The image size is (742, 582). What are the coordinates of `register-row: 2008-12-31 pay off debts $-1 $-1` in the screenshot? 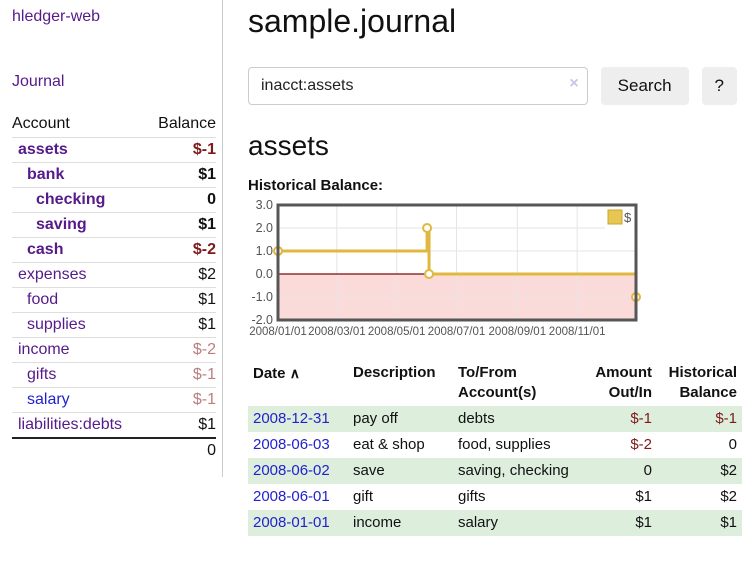 It's located at (495, 419).